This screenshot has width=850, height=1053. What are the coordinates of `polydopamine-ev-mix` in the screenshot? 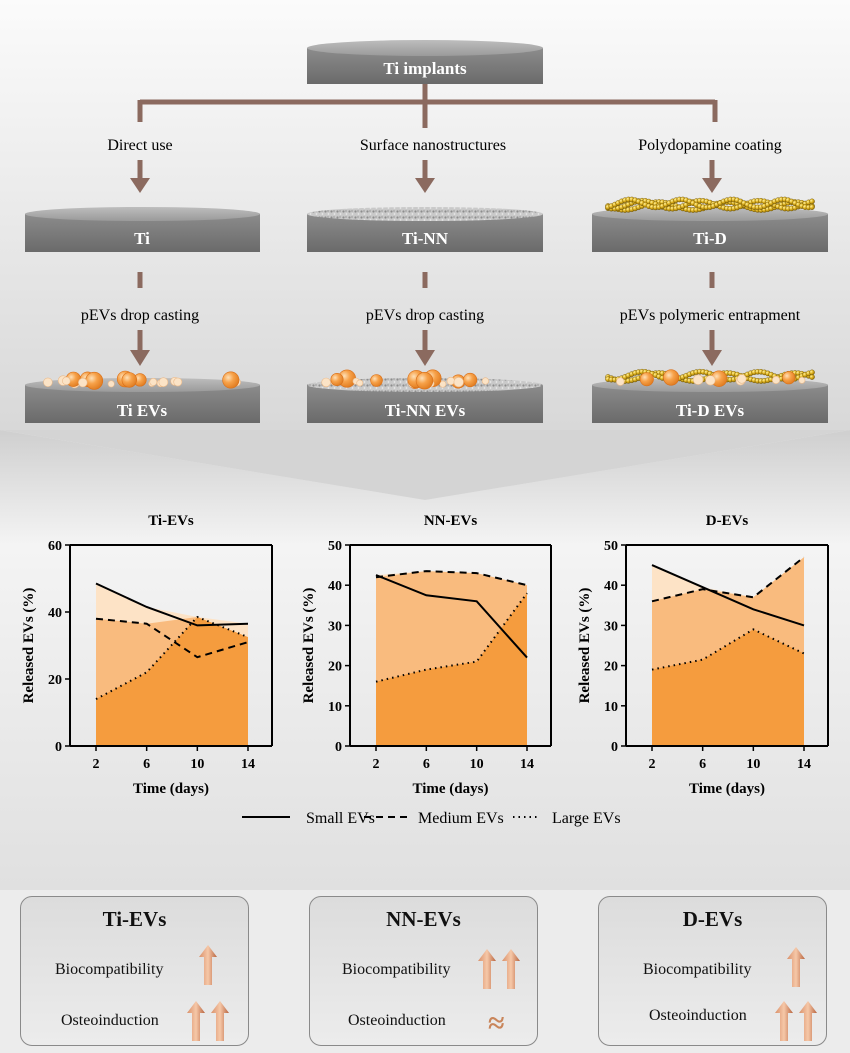 It's located at (710, 377).